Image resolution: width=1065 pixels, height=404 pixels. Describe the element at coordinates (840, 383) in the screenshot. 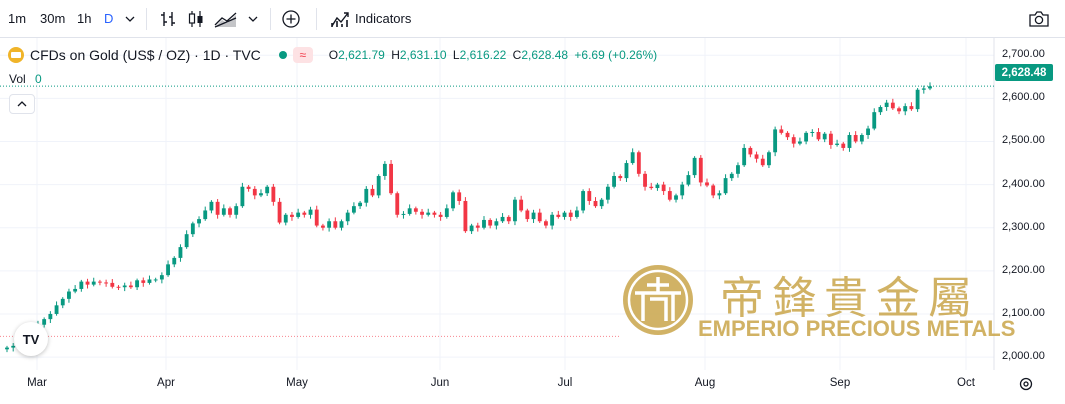

I see `time-tick-label: Sep` at that location.